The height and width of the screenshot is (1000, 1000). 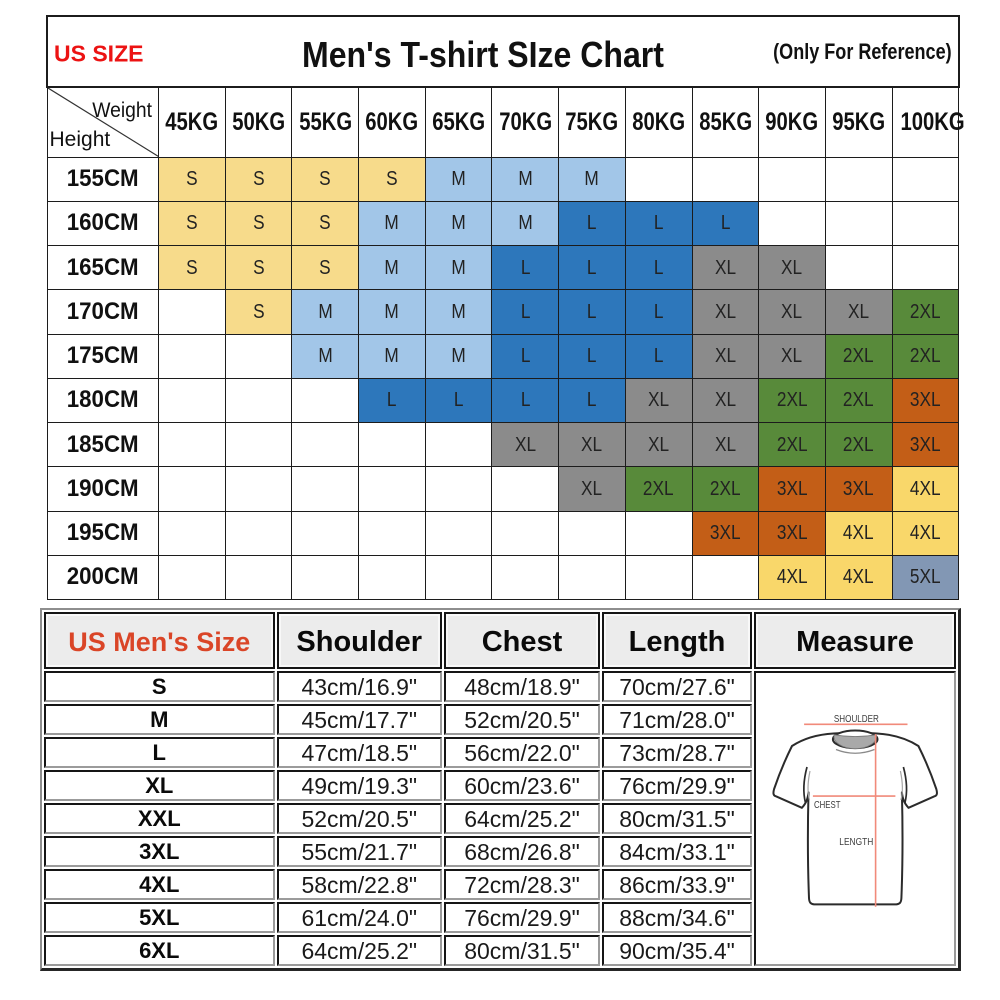 What do you see at coordinates (856, 842) in the screenshot?
I see `svg-text: LENGTH` at bounding box center [856, 842].